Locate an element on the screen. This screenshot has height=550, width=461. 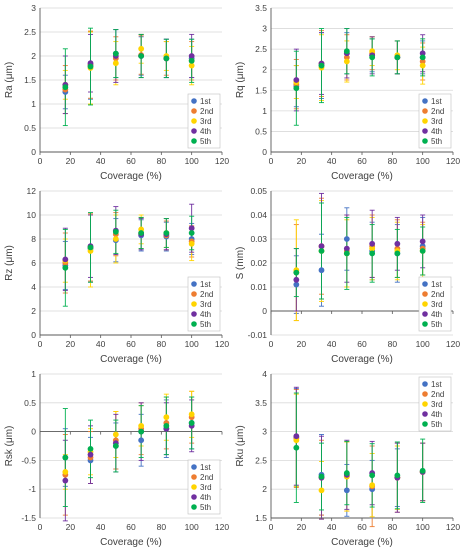
y-tick-label: 10 is located at coordinates (32, 215).